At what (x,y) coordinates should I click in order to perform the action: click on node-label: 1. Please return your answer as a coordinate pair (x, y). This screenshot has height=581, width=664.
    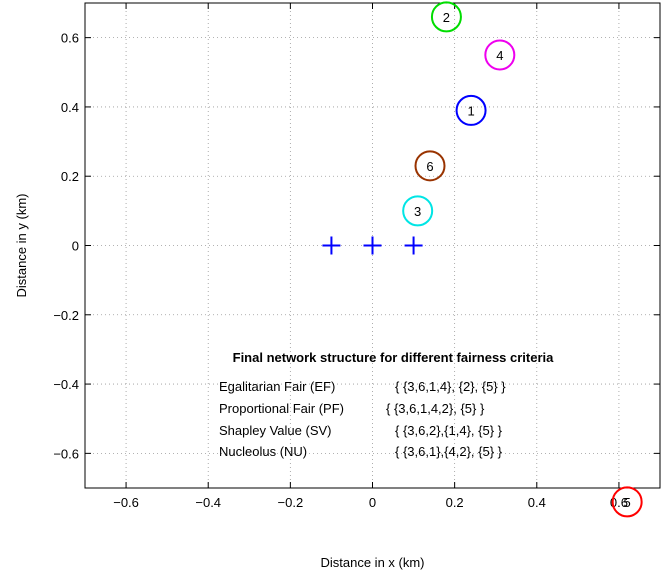
    Looking at the image, I should click on (470, 110).